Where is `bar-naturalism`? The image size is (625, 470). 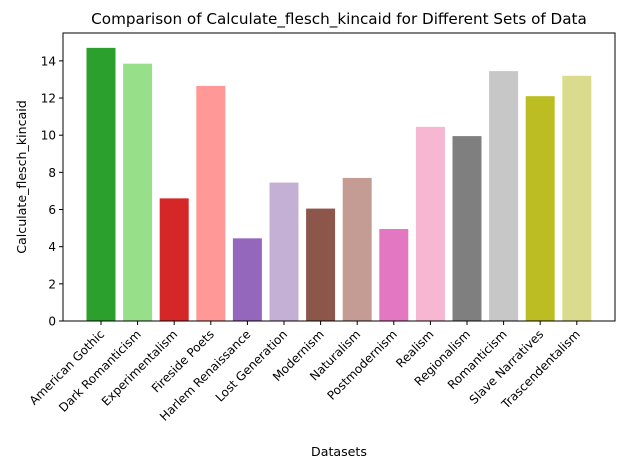
bar-naturalism is located at coordinates (357, 249).